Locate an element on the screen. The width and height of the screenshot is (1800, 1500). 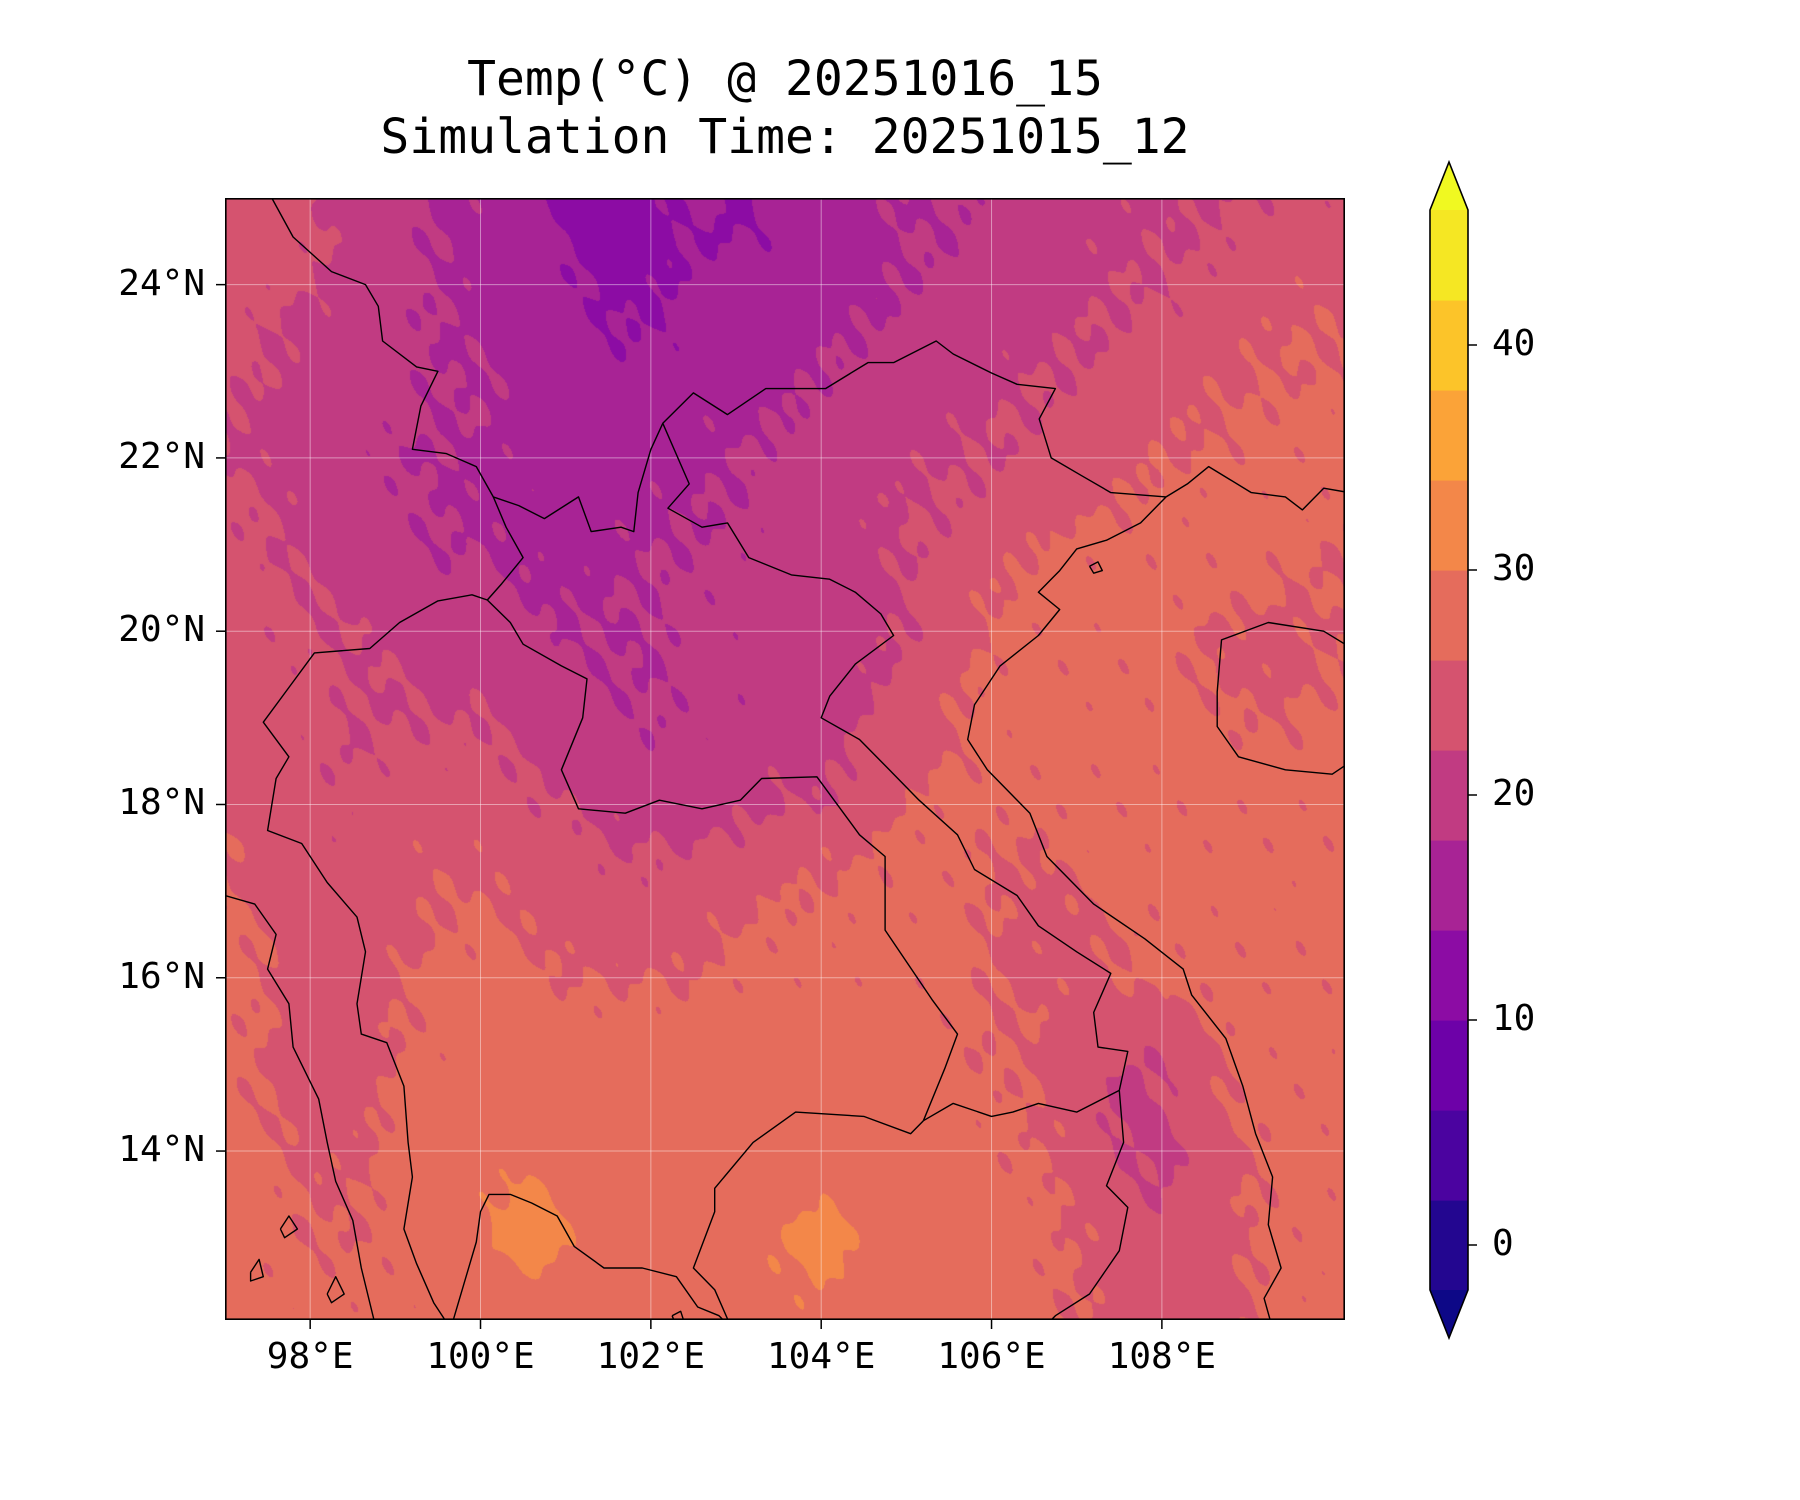
y-tick-label: 20°N is located at coordinates (161, 630).